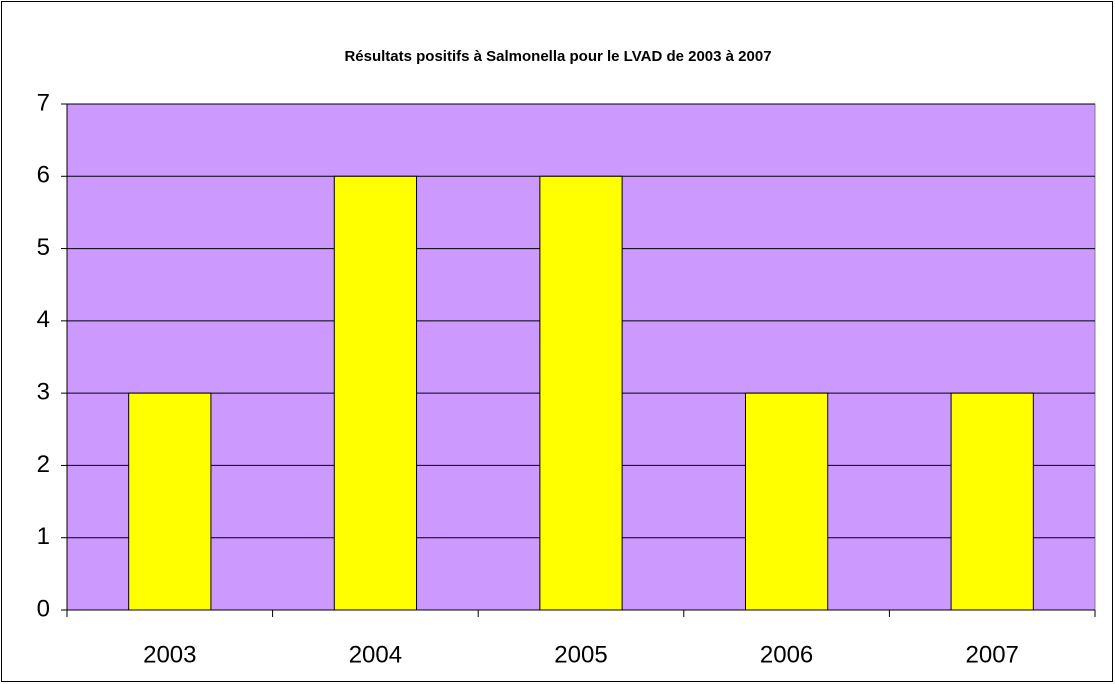 This screenshot has width=1115, height=684. What do you see at coordinates (43, 102) in the screenshot?
I see `y-tick-label: 7` at bounding box center [43, 102].